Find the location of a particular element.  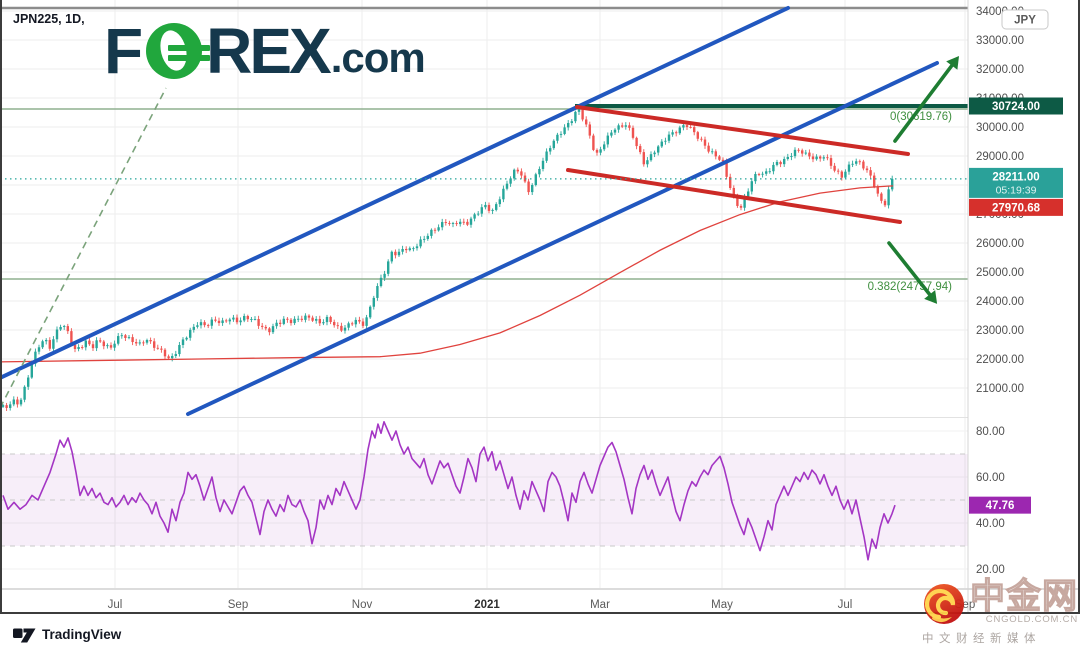

time-tick-label: Sep is located at coordinates (238, 605).